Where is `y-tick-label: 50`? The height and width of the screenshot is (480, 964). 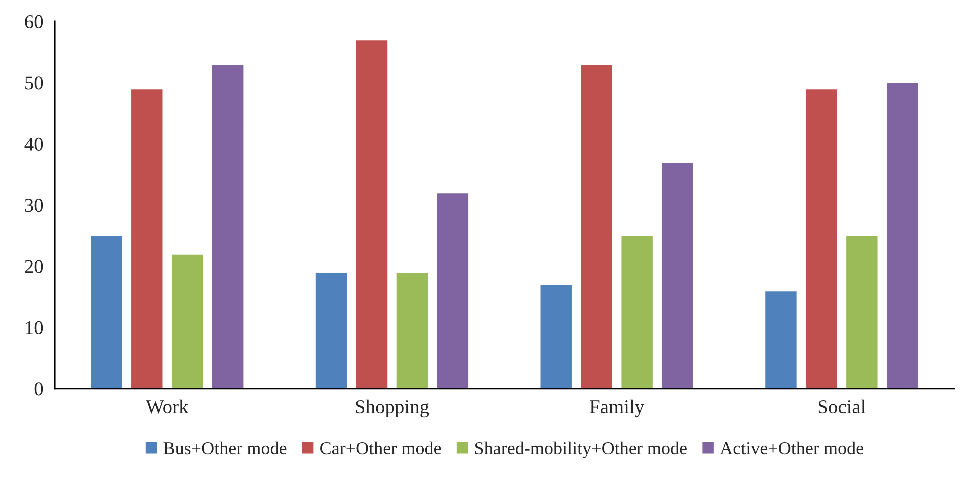 y-tick-label: 50 is located at coordinates (35, 83).